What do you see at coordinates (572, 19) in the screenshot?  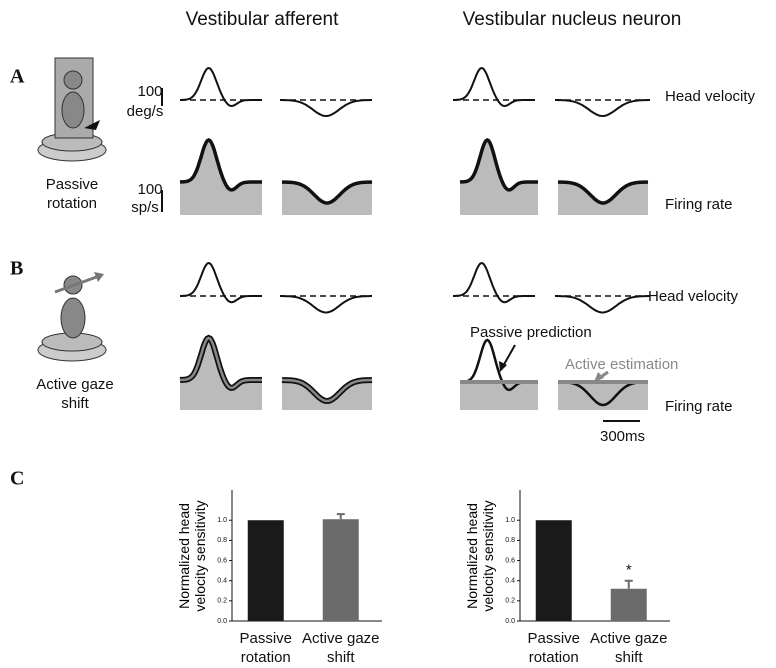 I see `column-title: Vestibular nucleus neuron` at bounding box center [572, 19].